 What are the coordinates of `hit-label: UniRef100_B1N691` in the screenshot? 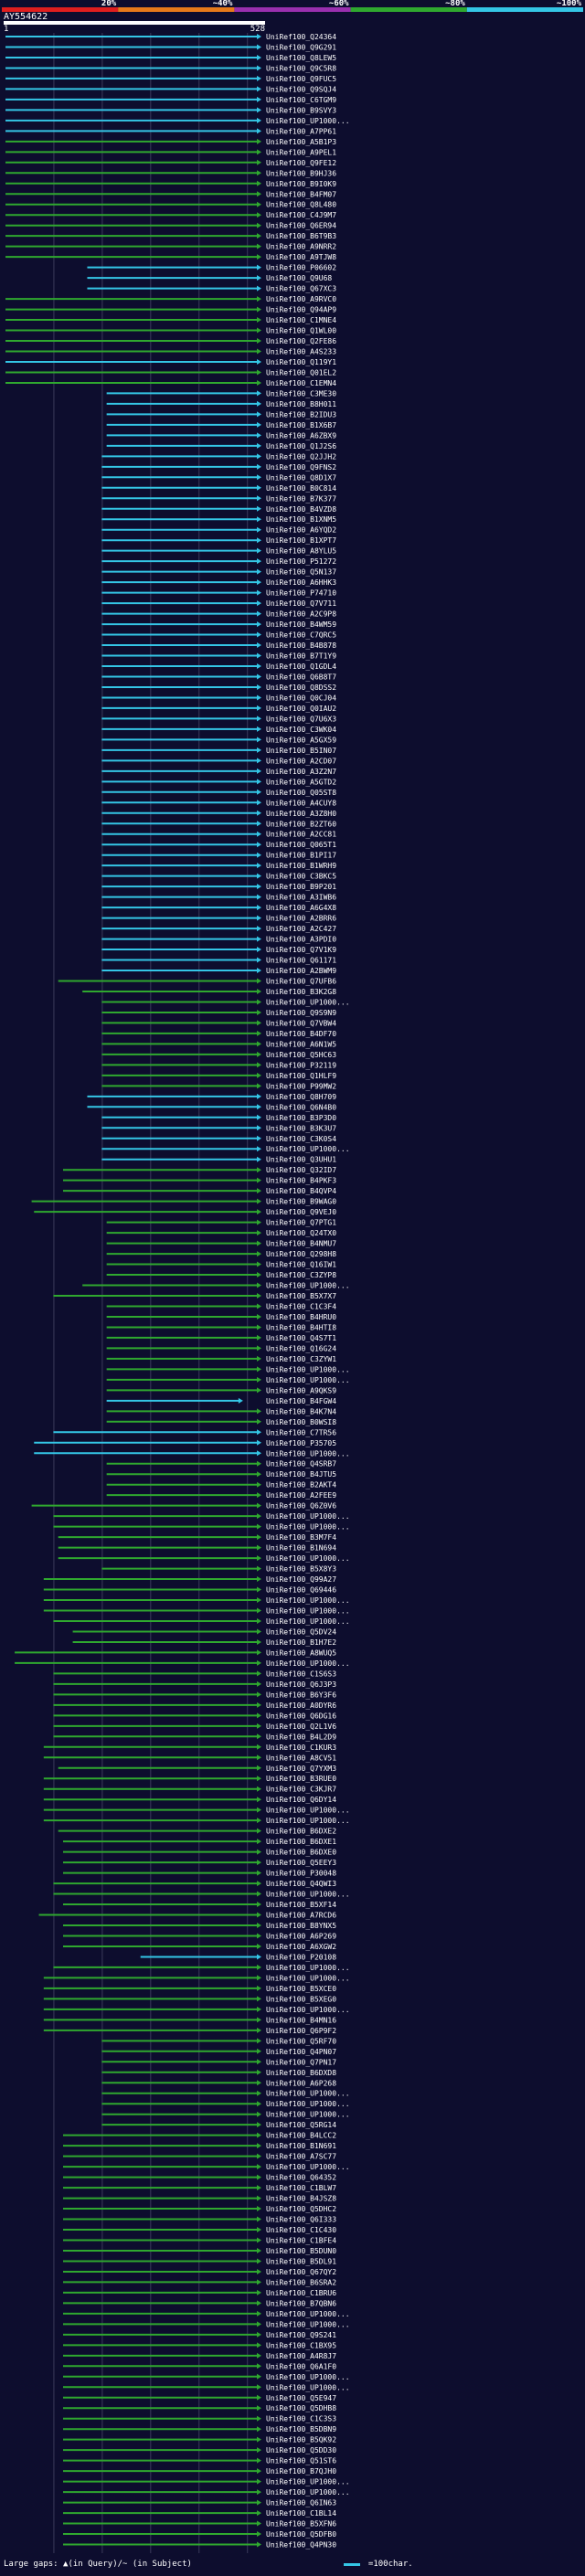 It's located at (301, 2146).